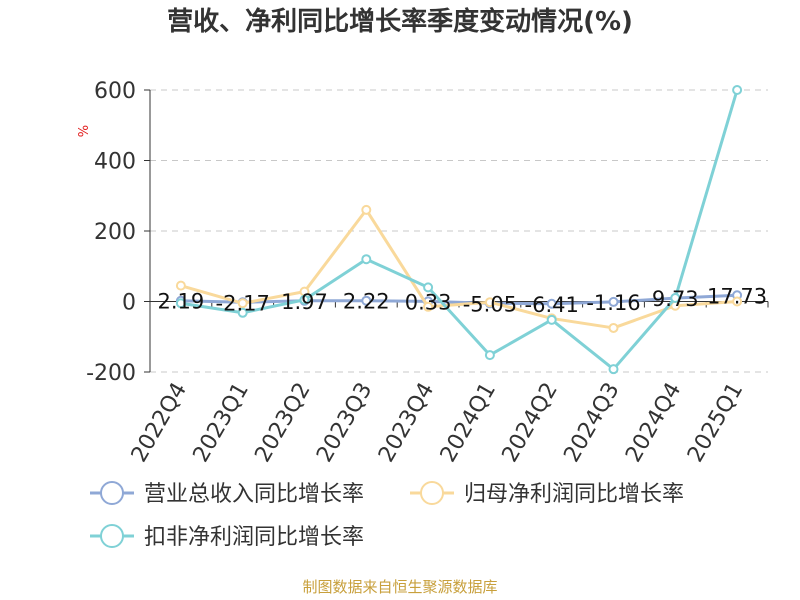  I want to click on data-label: 2.22, so click(366, 302).